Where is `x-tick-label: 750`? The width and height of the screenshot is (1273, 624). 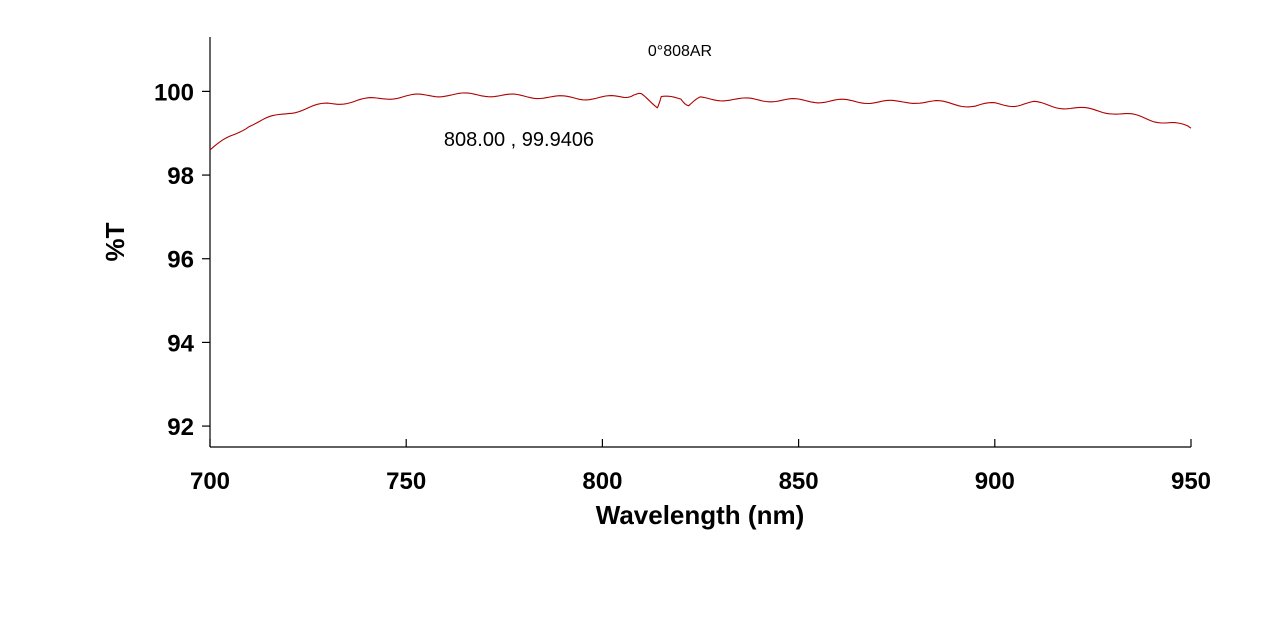
x-tick-label: 750 is located at coordinates (406, 481).